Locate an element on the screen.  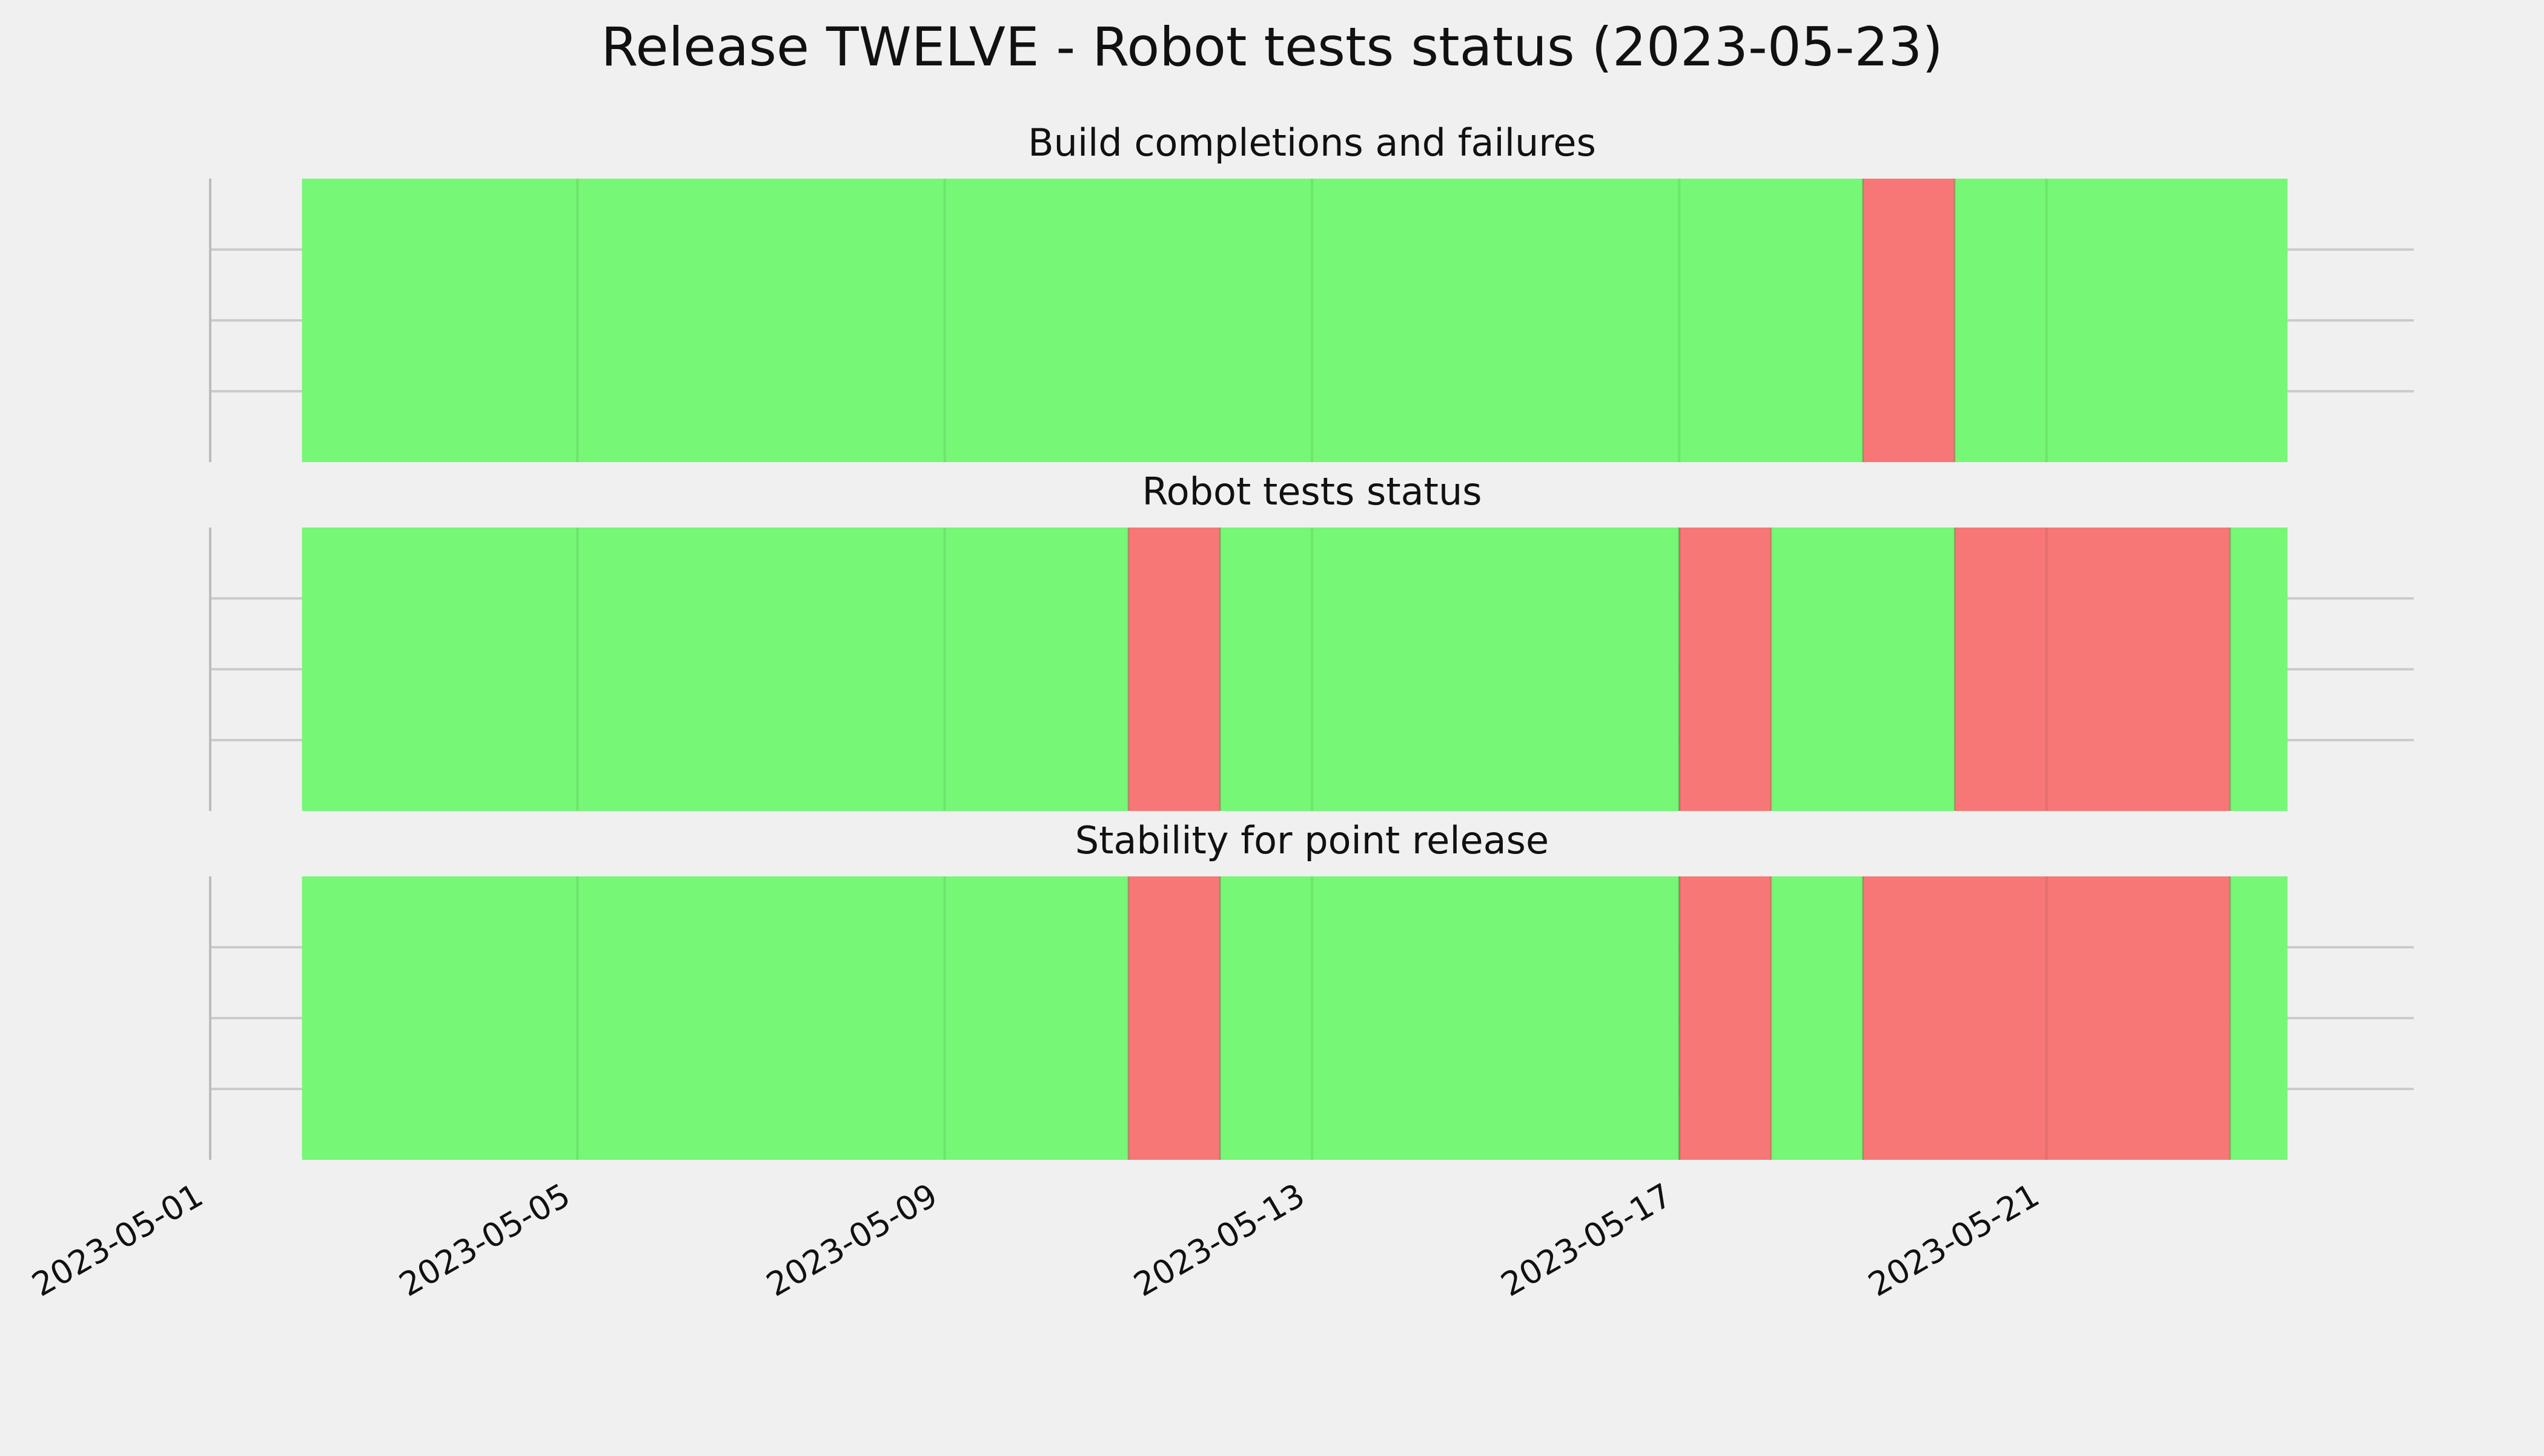
panel-subtitle: Stability for point release is located at coordinates (1312, 840).